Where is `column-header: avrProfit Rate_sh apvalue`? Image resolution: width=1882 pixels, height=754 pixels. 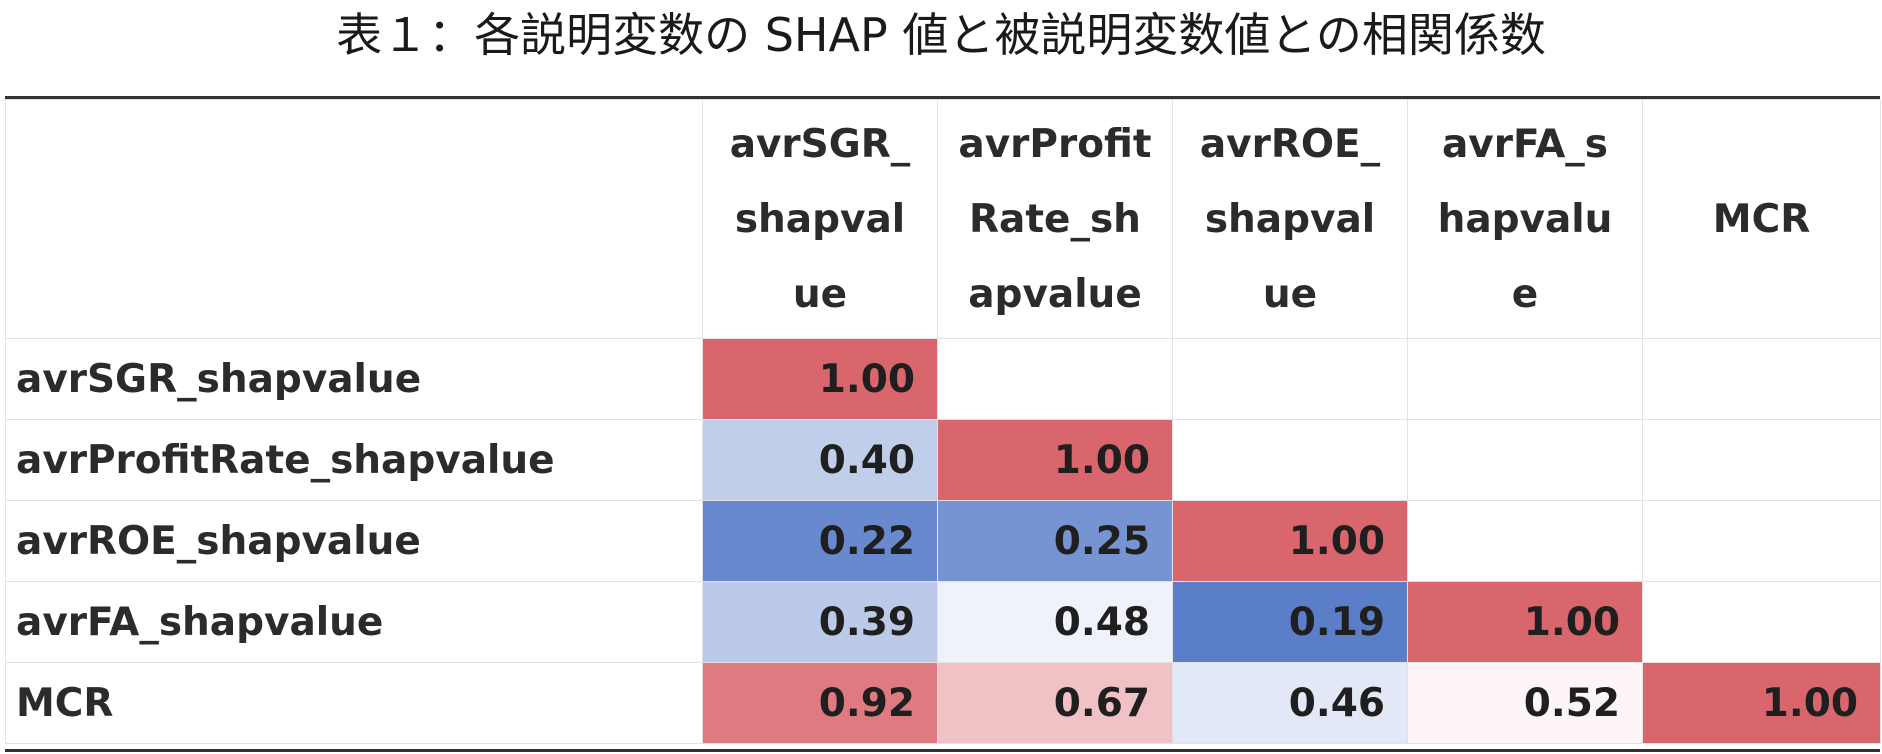
column-header: avrProfit Rate_sh apvalue is located at coordinates (1055, 219).